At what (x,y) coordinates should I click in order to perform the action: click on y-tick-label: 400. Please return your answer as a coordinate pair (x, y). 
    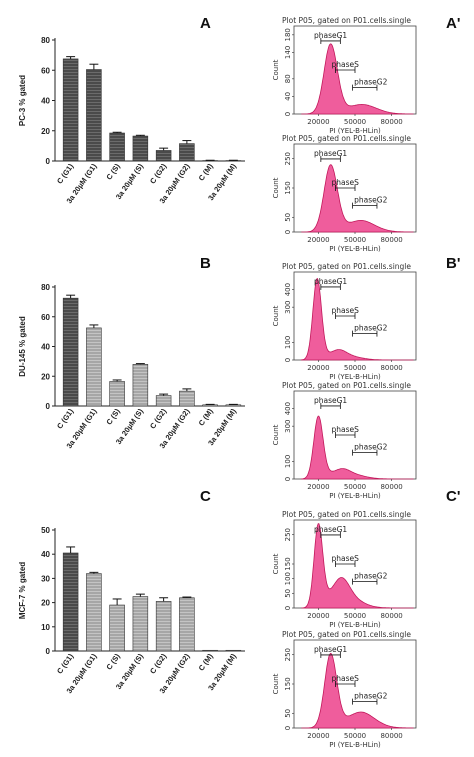
    Looking at the image, I should click on (288, 408).